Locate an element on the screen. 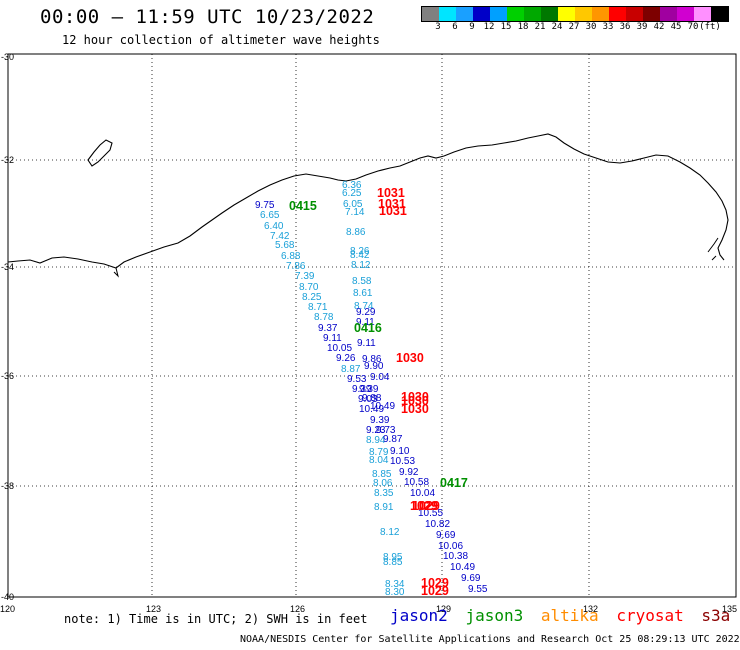 The height and width of the screenshot is (650, 740). swh-value-label: 8.12 is located at coordinates (361, 265).